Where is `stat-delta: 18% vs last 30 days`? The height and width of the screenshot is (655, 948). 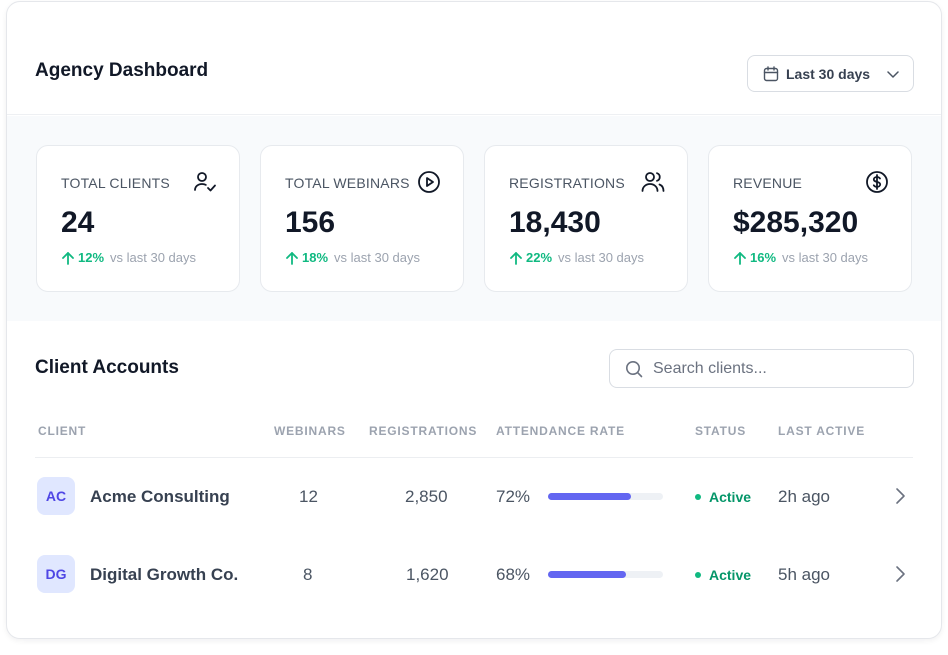
stat-delta: 18% vs last 30 days is located at coordinates (352, 257).